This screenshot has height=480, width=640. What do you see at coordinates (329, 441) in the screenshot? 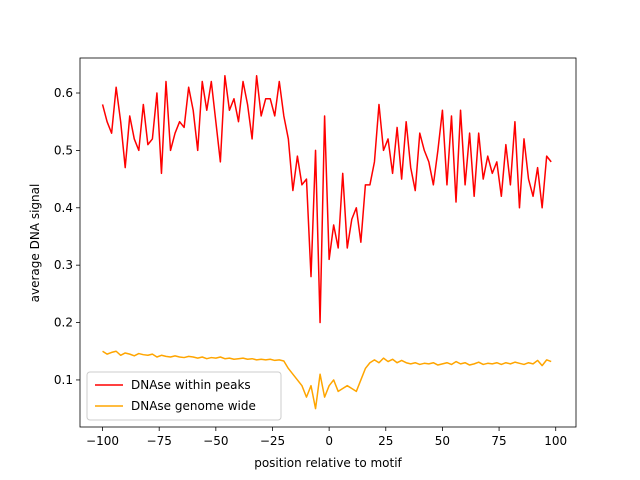
I see `x-tick-label: 0` at bounding box center [329, 441].